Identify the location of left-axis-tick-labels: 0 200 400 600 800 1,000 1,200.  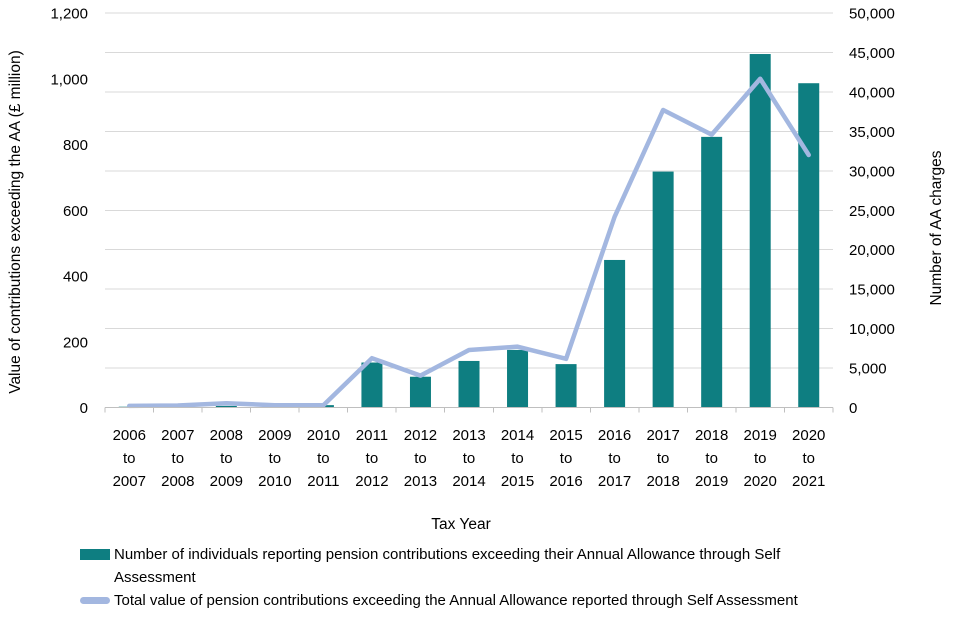
(69, 212).